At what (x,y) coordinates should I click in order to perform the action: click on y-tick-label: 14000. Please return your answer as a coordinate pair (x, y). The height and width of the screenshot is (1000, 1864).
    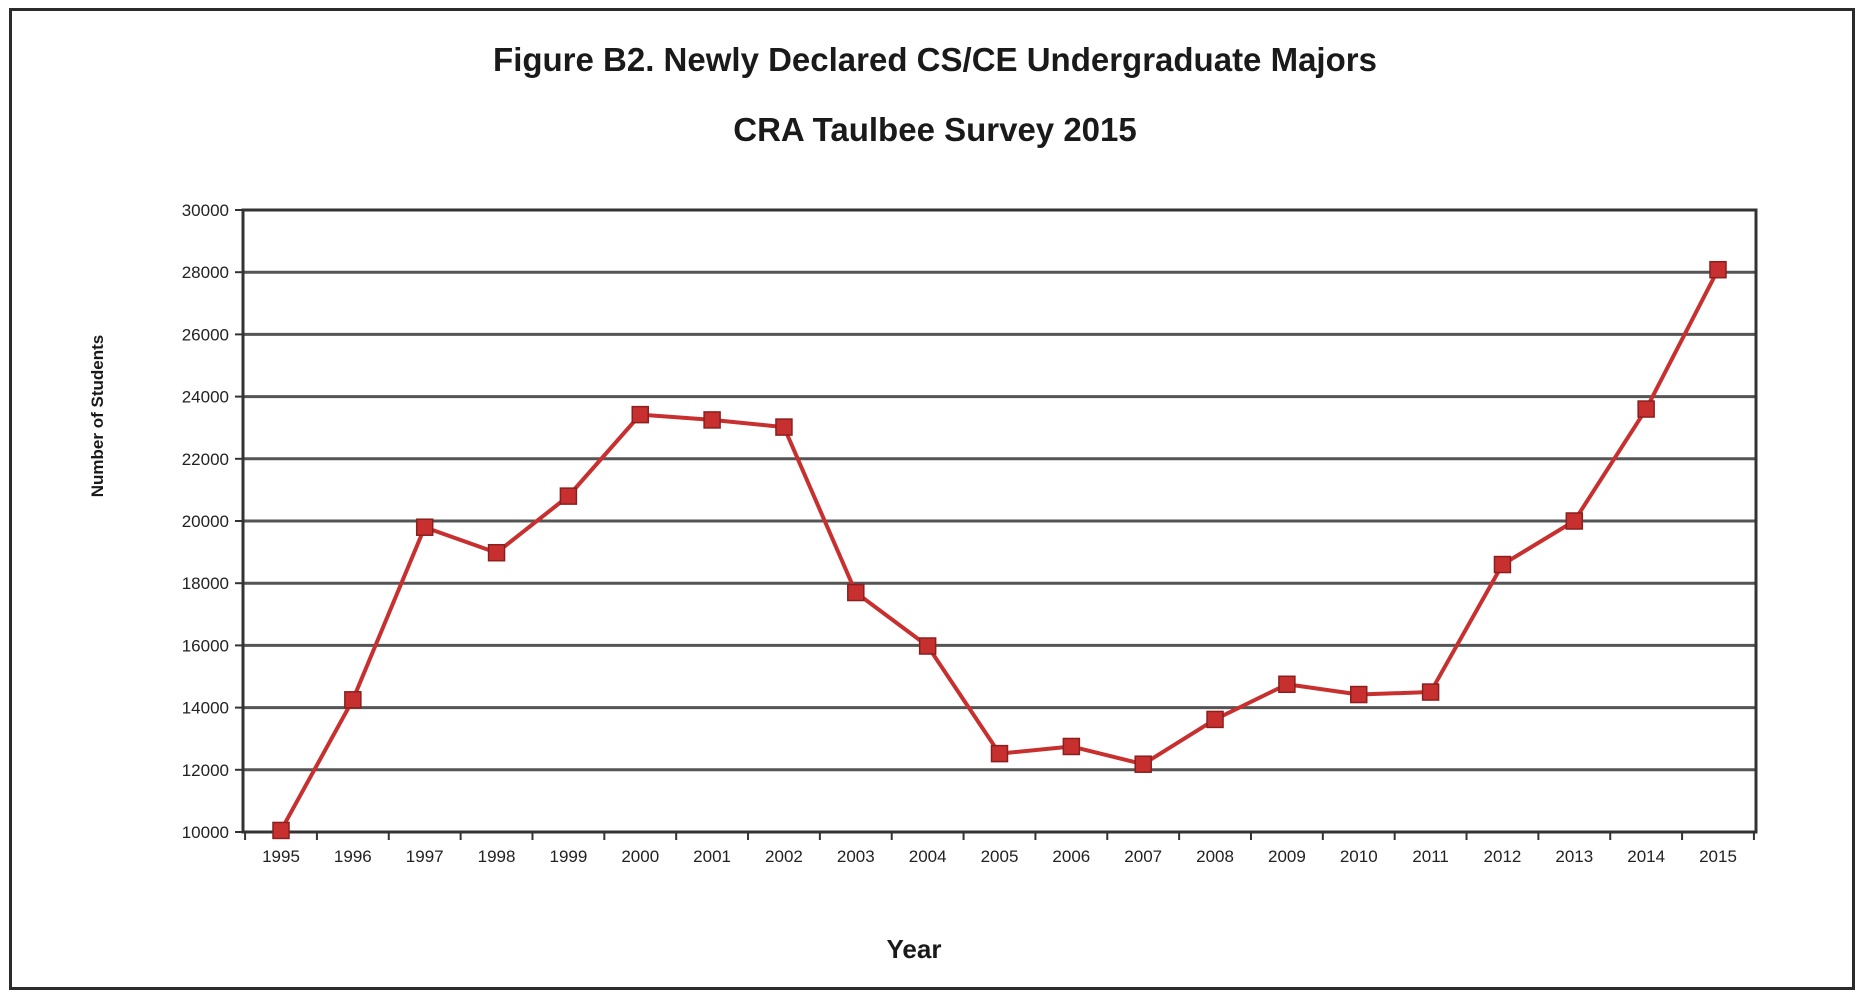
    Looking at the image, I should click on (205, 708).